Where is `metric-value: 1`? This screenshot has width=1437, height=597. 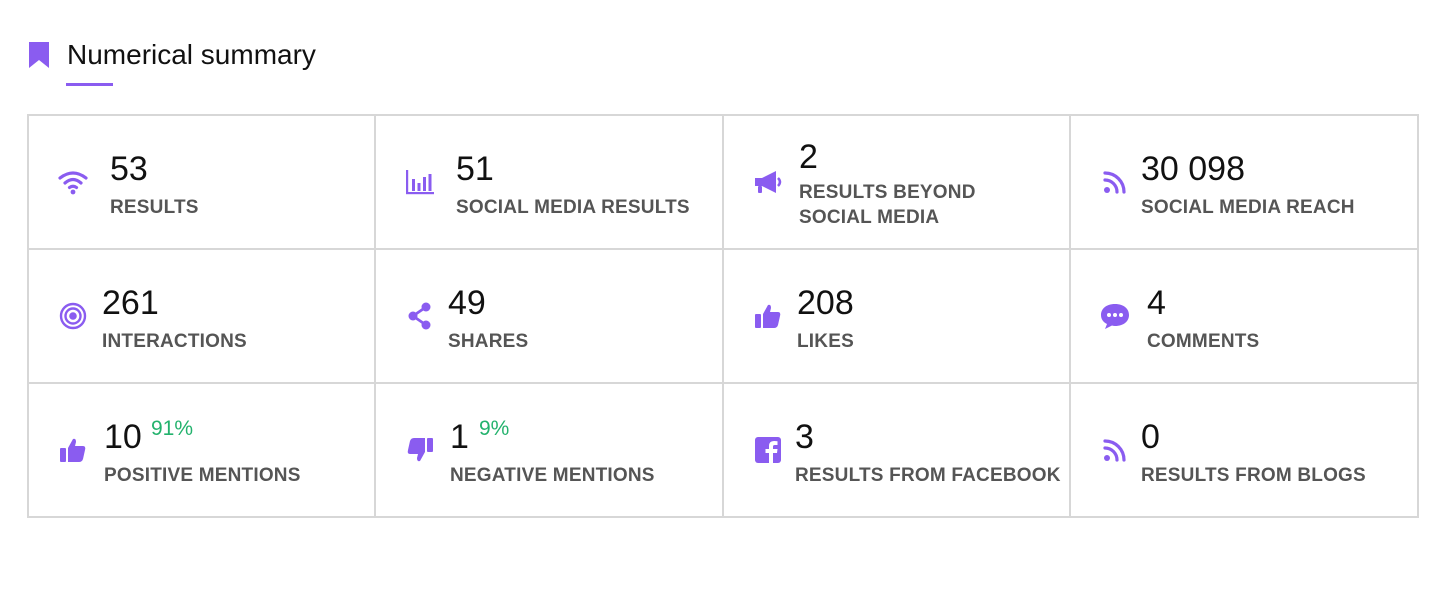
metric-value: 1 is located at coordinates (459, 437).